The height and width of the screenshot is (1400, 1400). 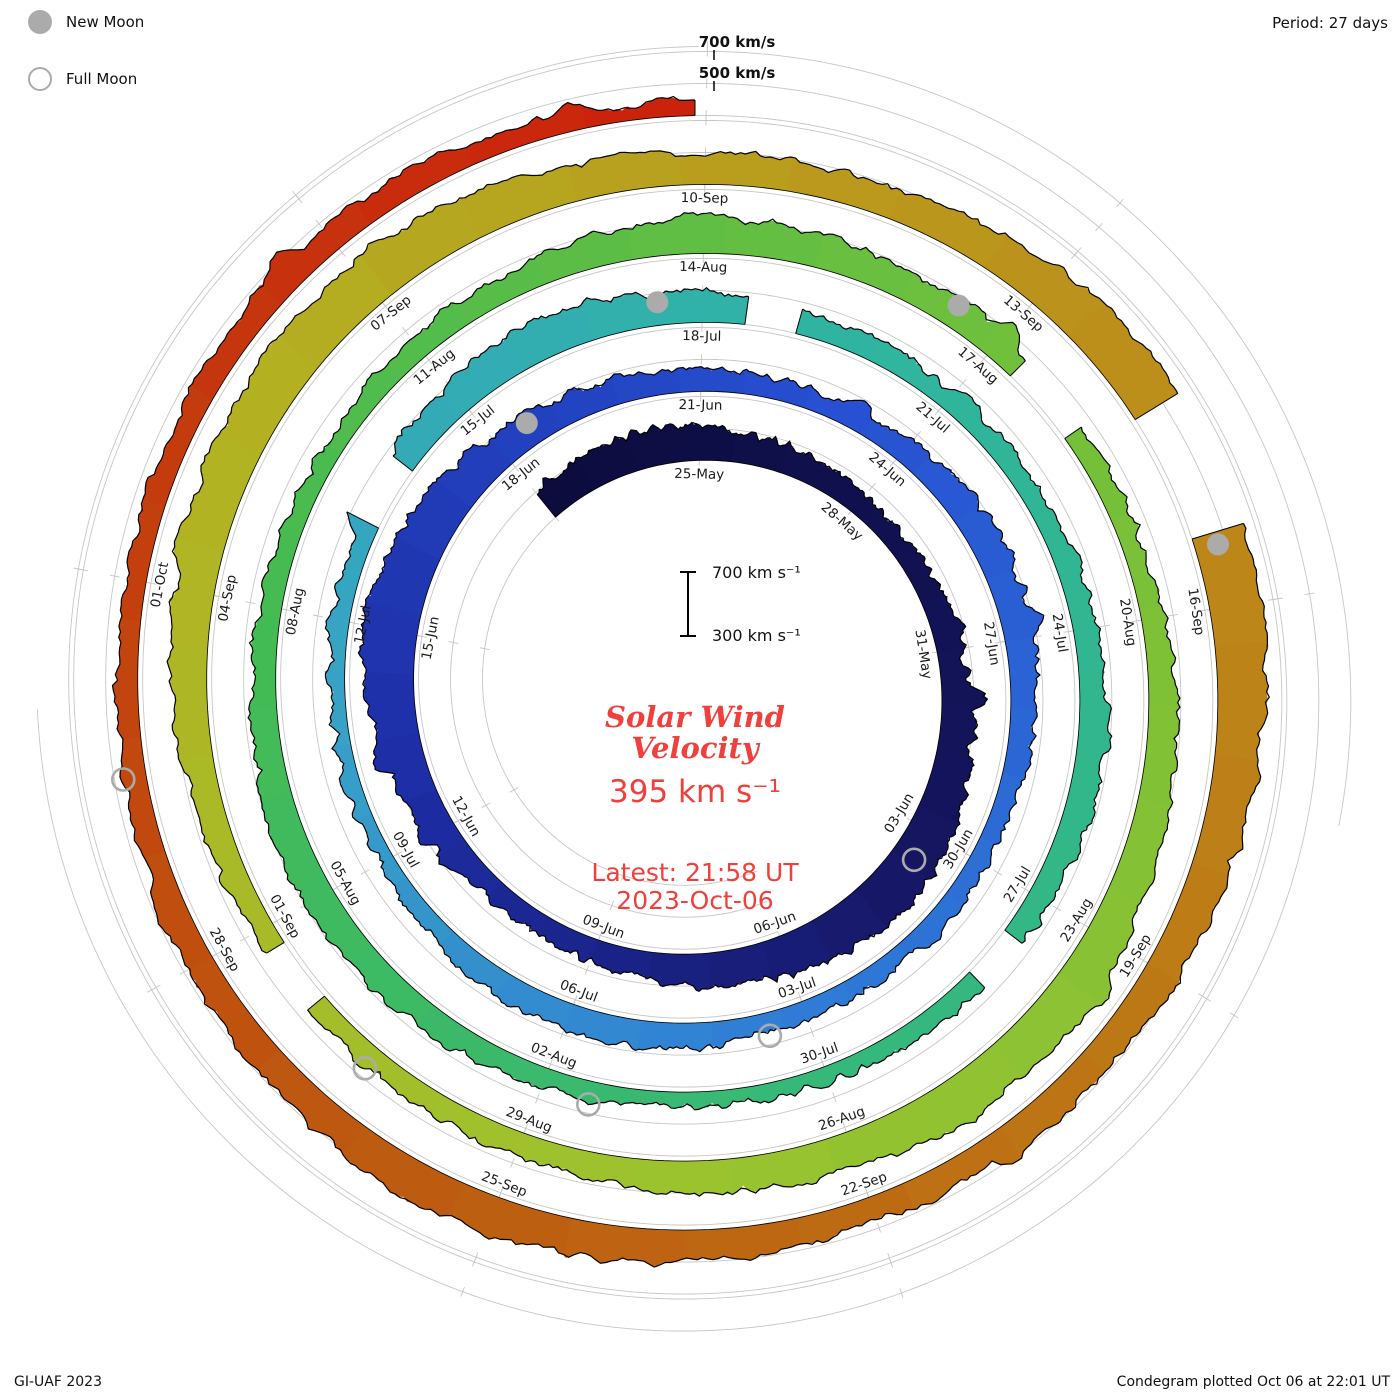 What do you see at coordinates (991, 644) in the screenshot?
I see `spiral-date-label: 27-Jun` at bounding box center [991, 644].